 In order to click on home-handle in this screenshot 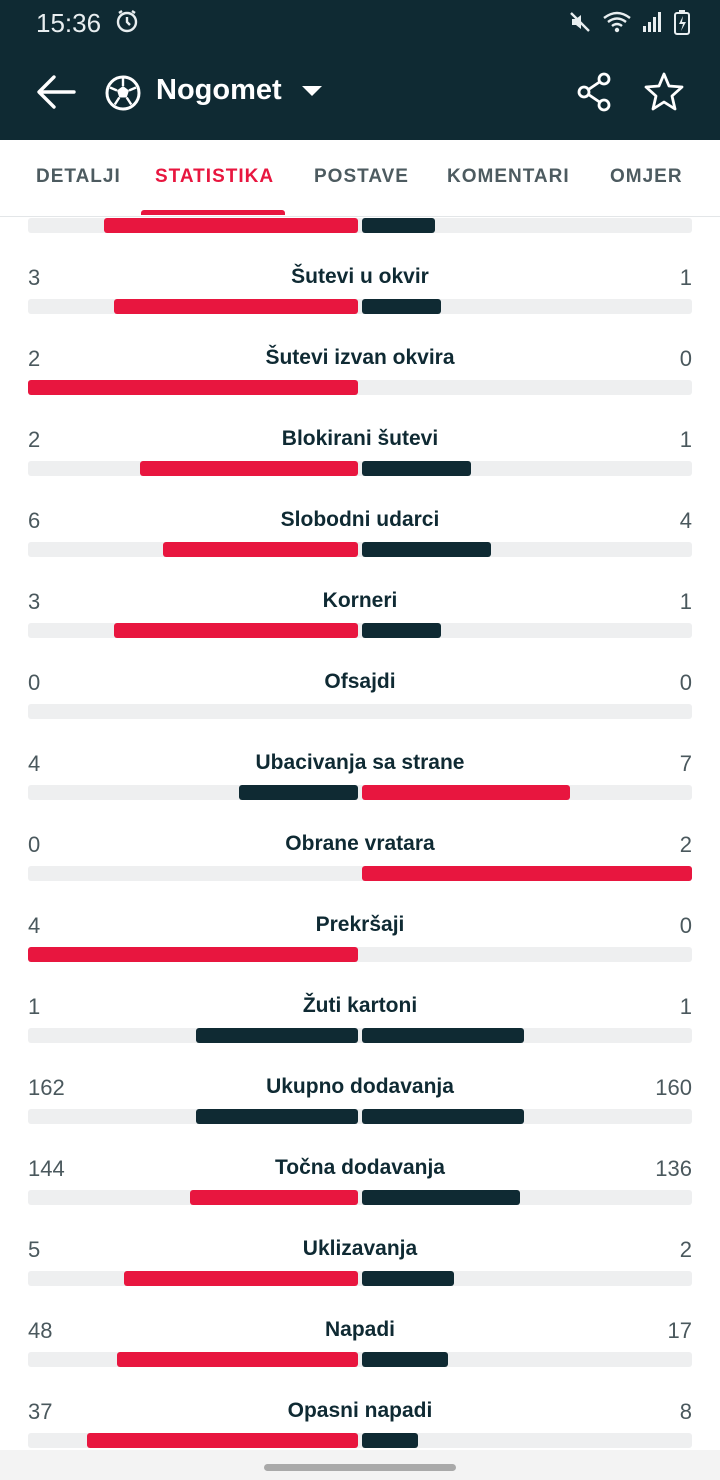, I will do `click(360, 1467)`.